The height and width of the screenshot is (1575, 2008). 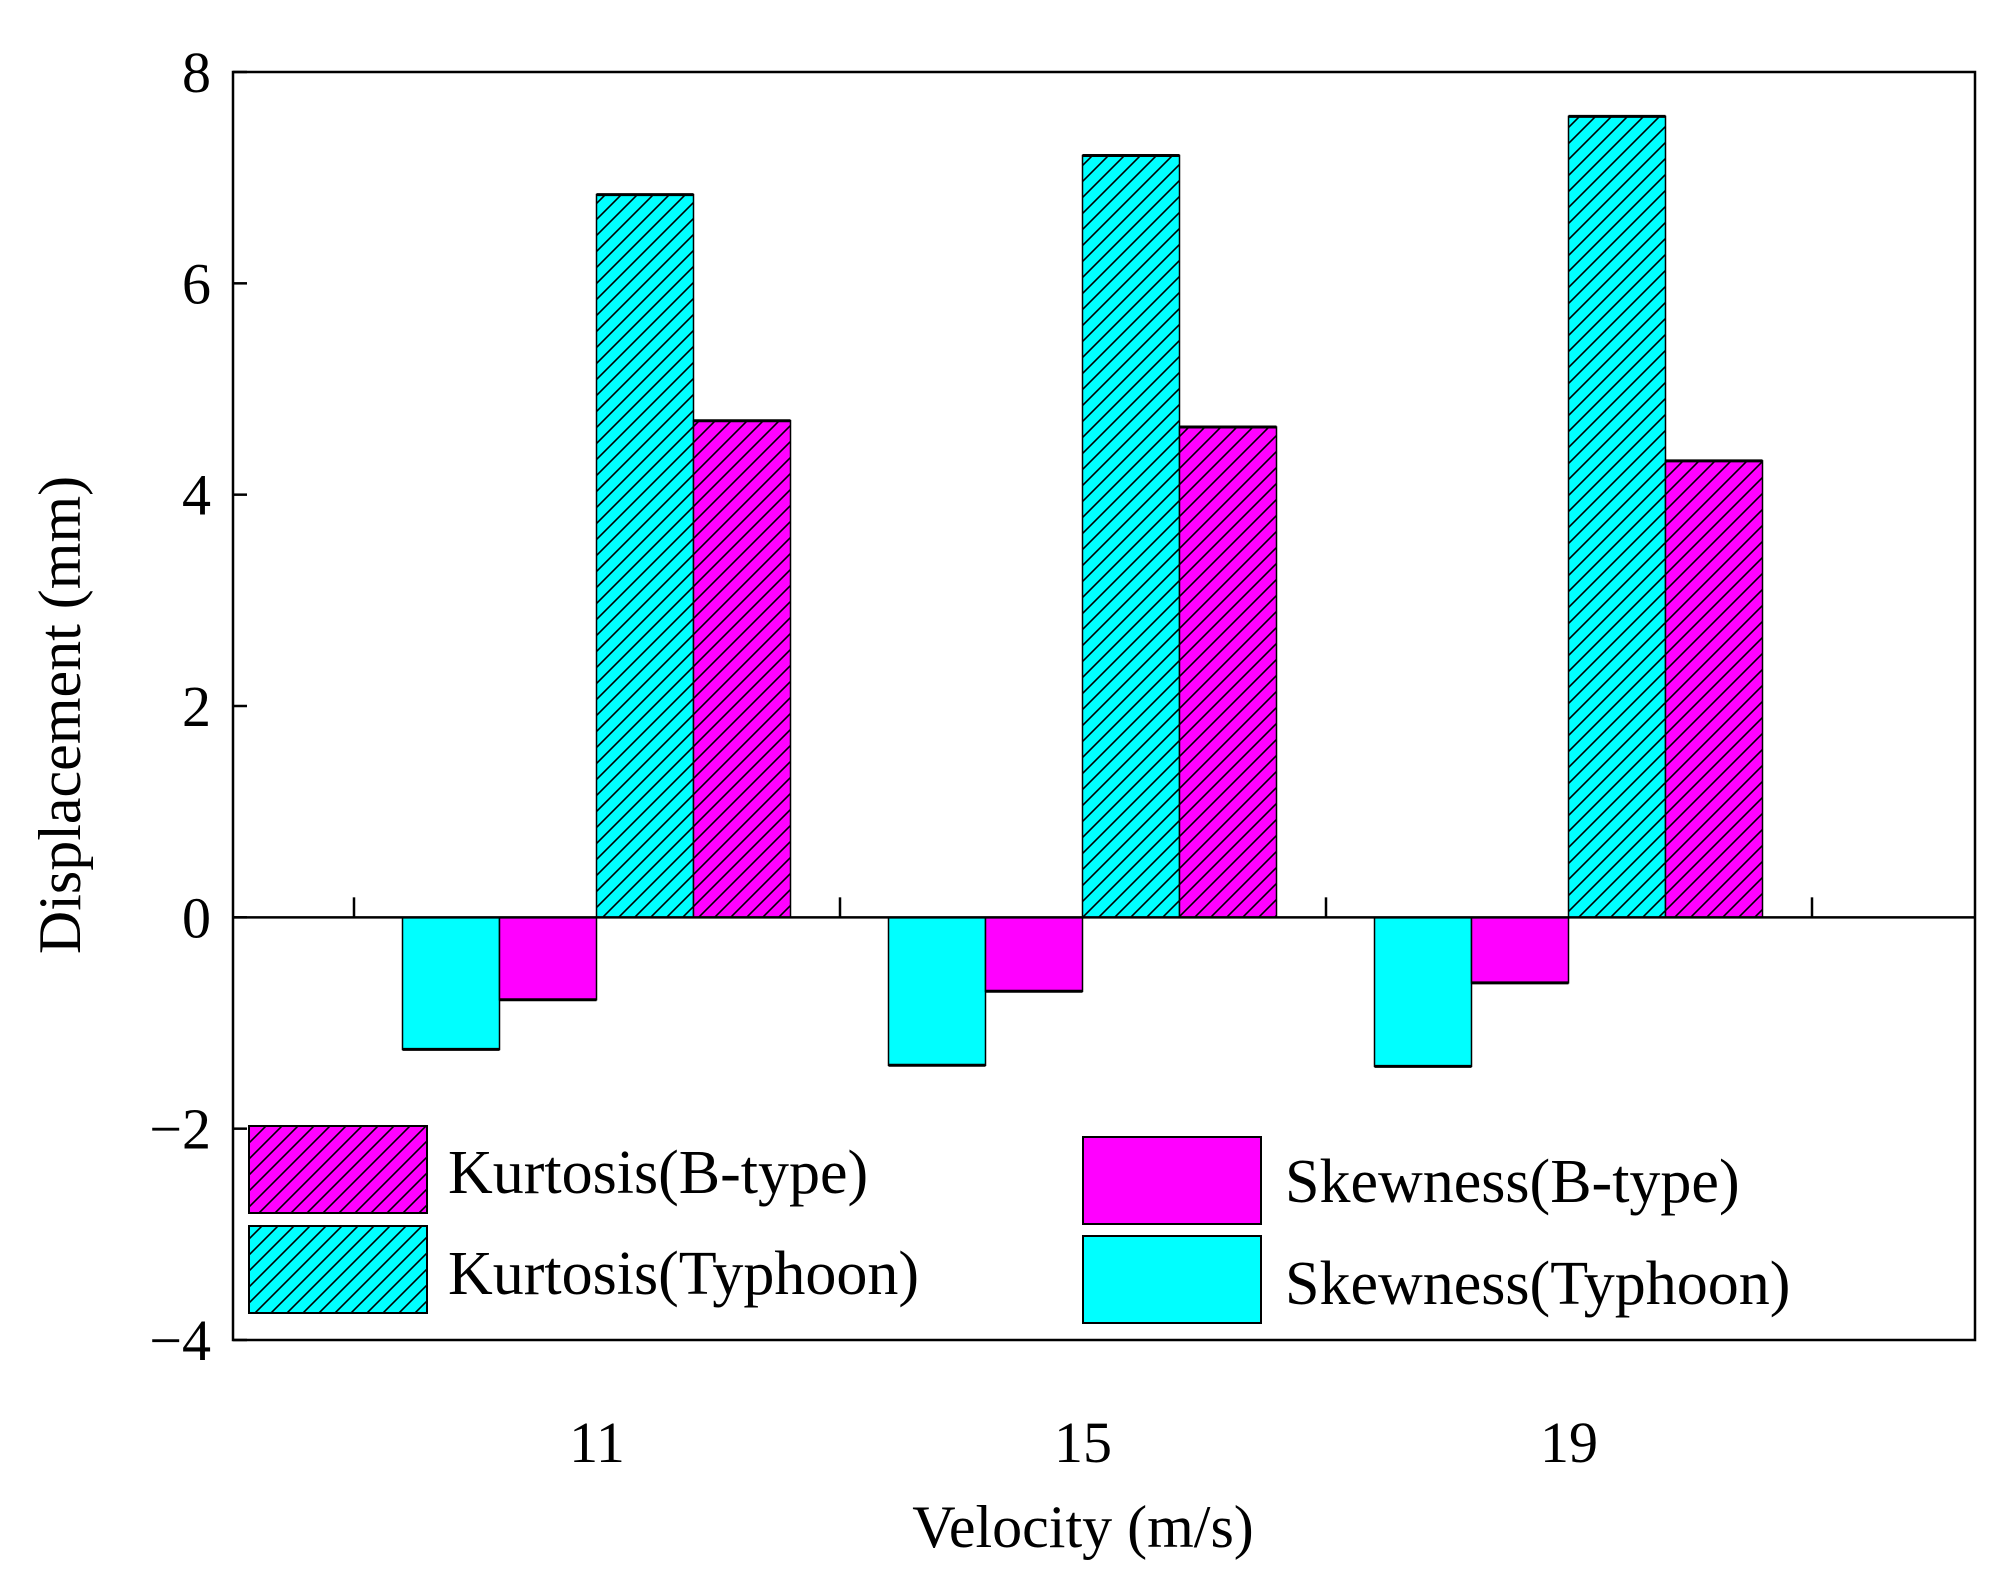 I want to click on y-tick-label: 0, so click(x=196, y=917).